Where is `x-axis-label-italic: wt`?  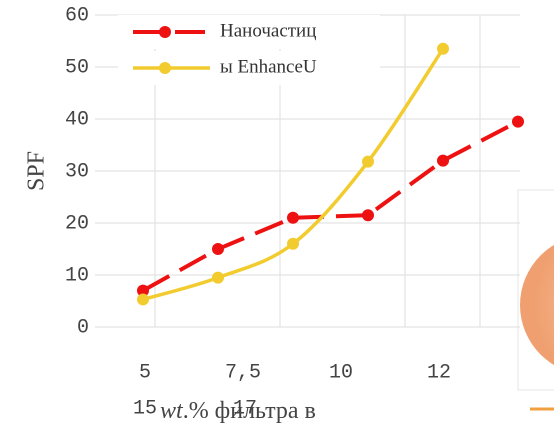
x-axis-label-italic: wt is located at coordinates (172, 411).